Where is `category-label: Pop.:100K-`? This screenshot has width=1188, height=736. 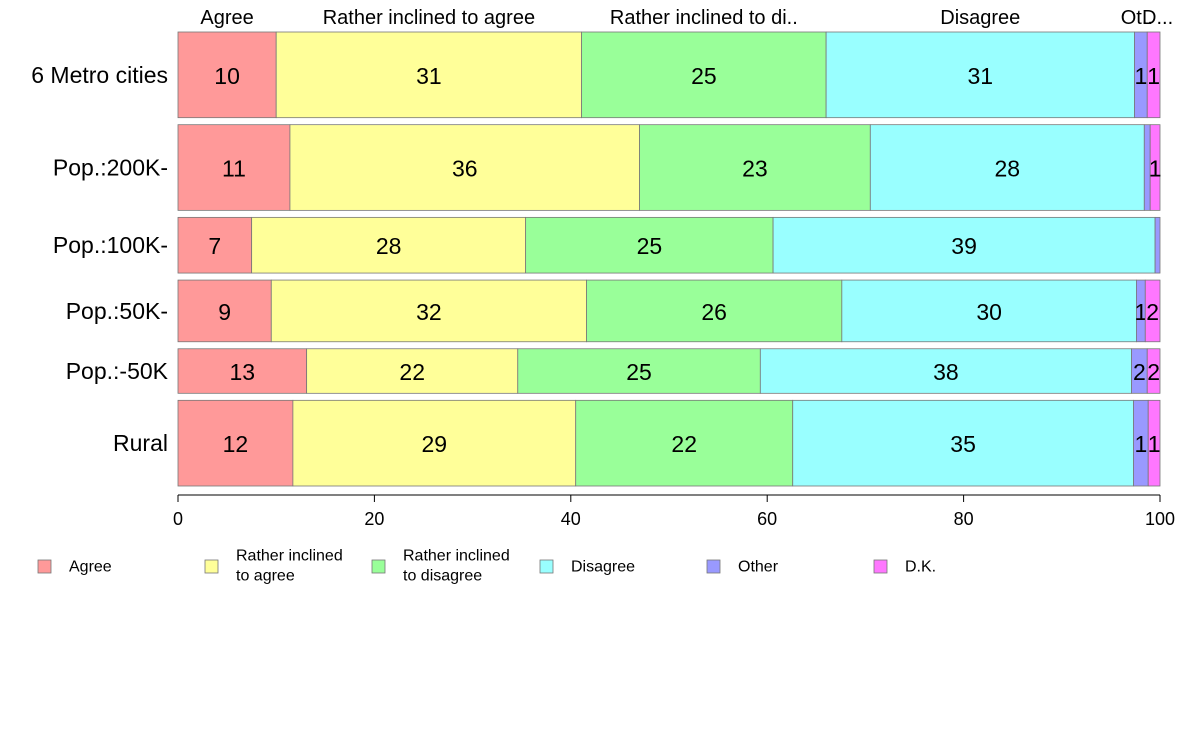
category-label: Pop.:100K- is located at coordinates (110, 245).